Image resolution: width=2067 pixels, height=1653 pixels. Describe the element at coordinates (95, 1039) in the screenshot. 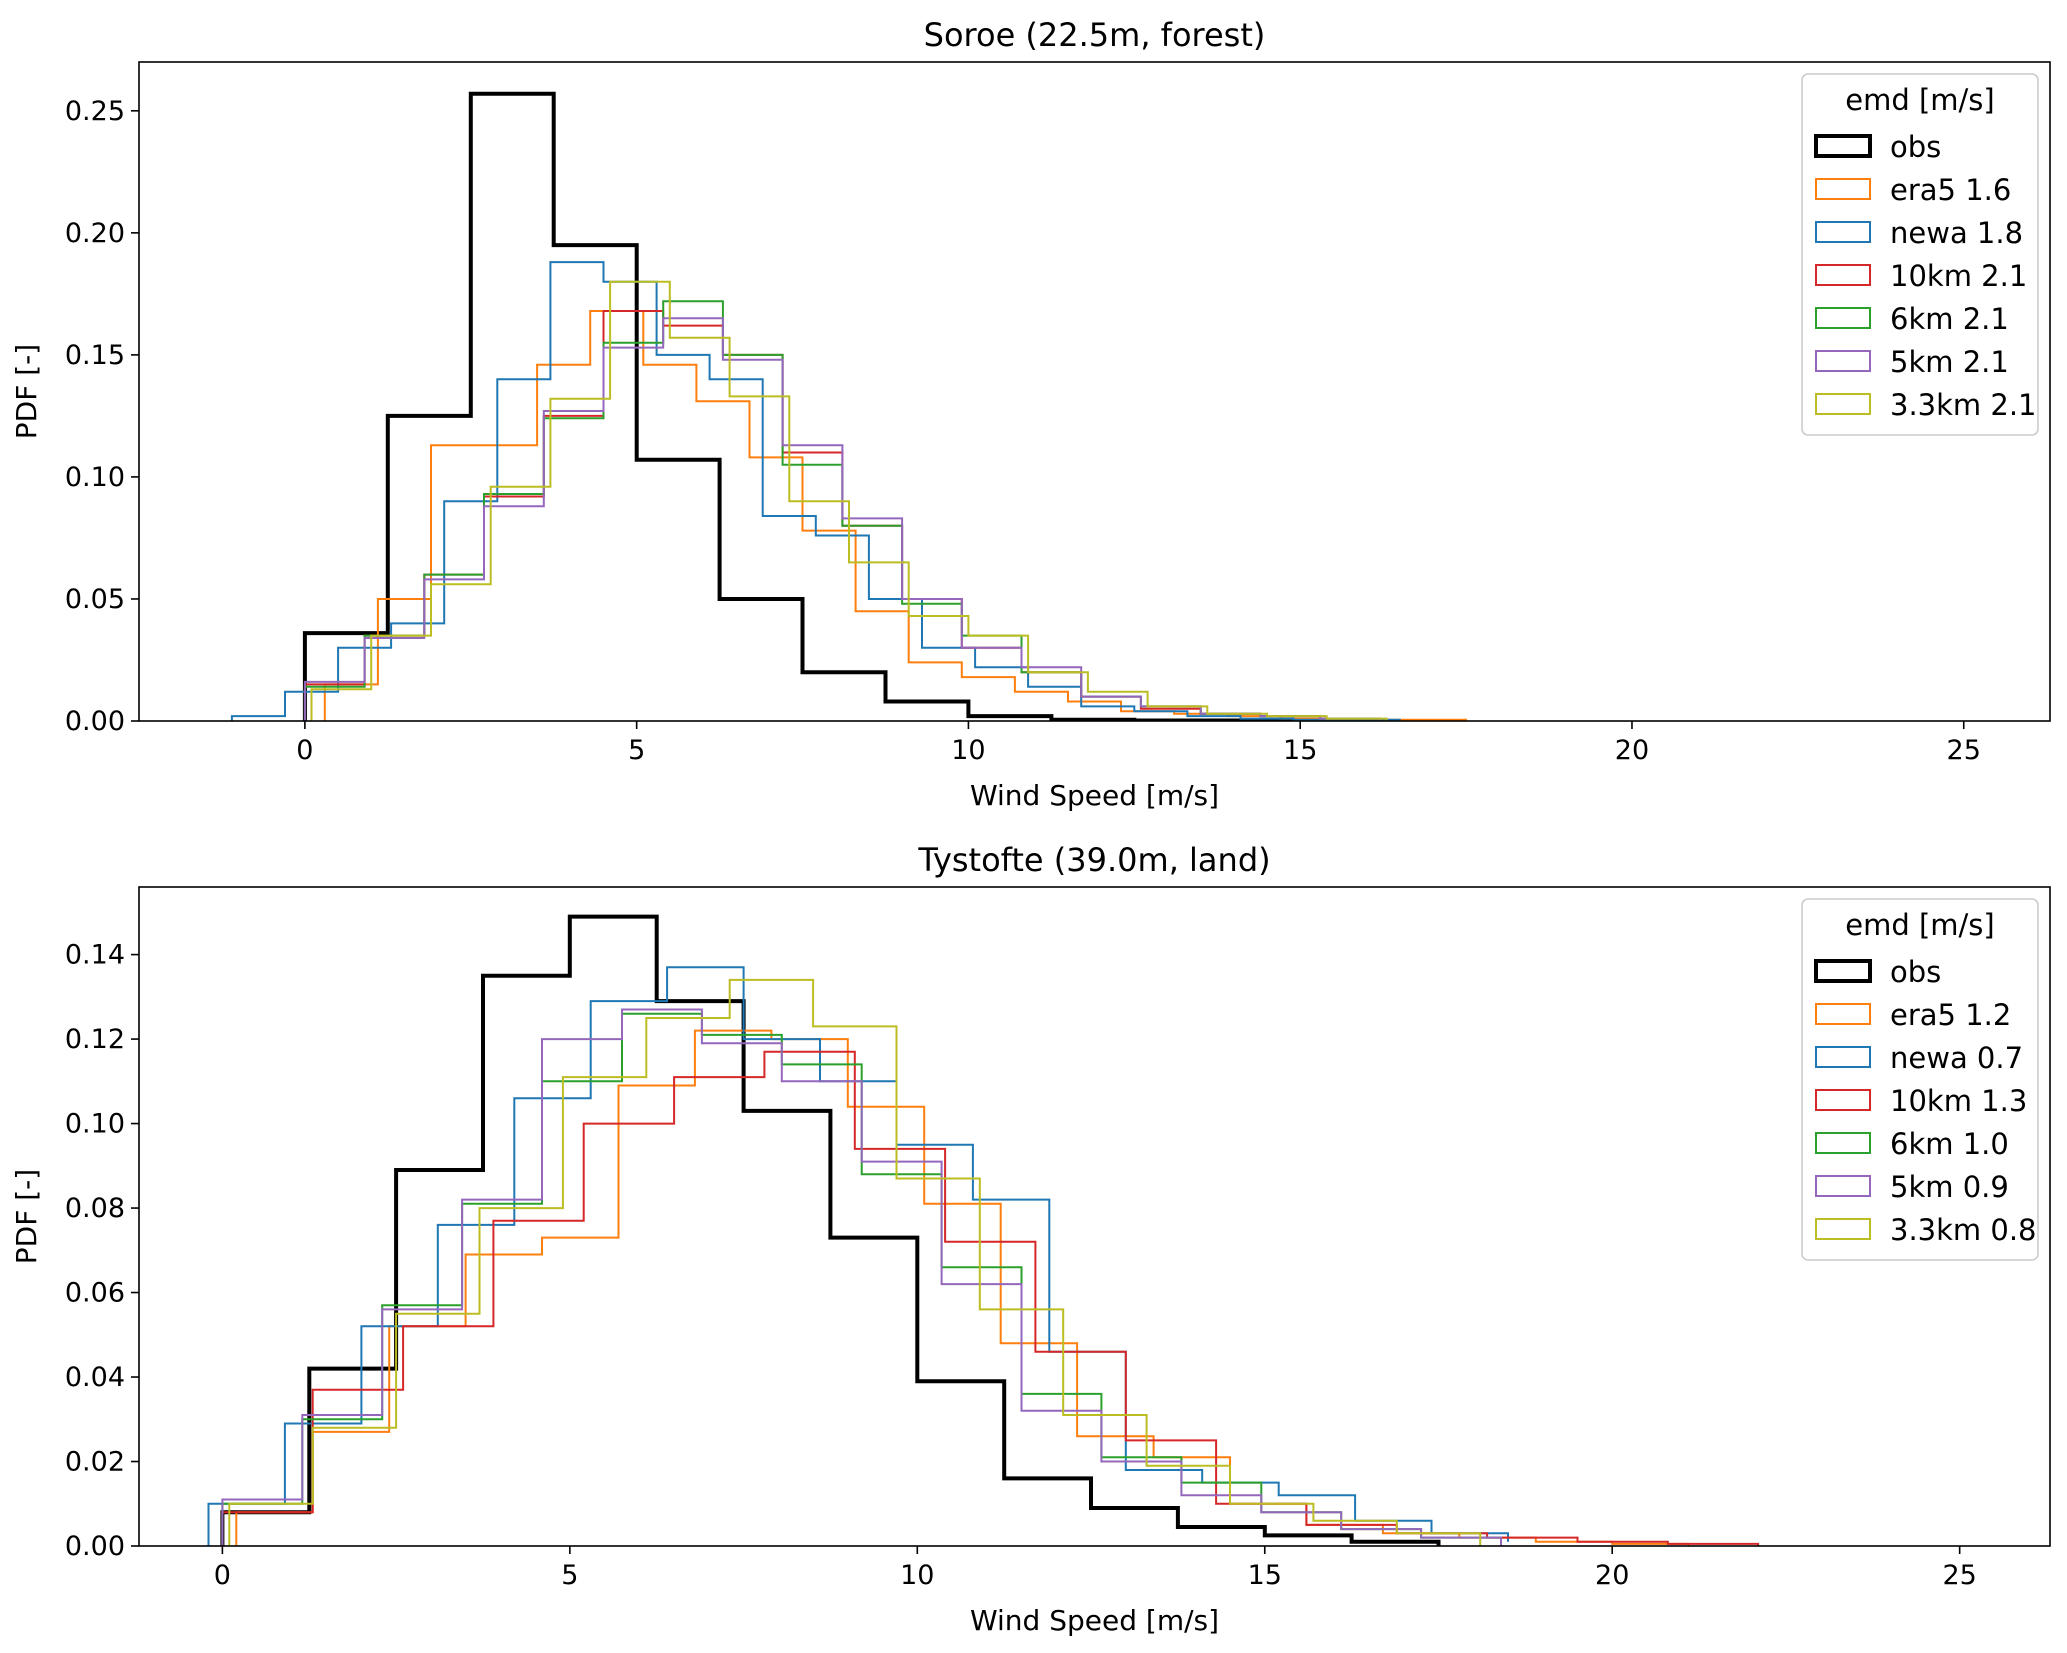

I see `y-tick-label: 0.12` at that location.